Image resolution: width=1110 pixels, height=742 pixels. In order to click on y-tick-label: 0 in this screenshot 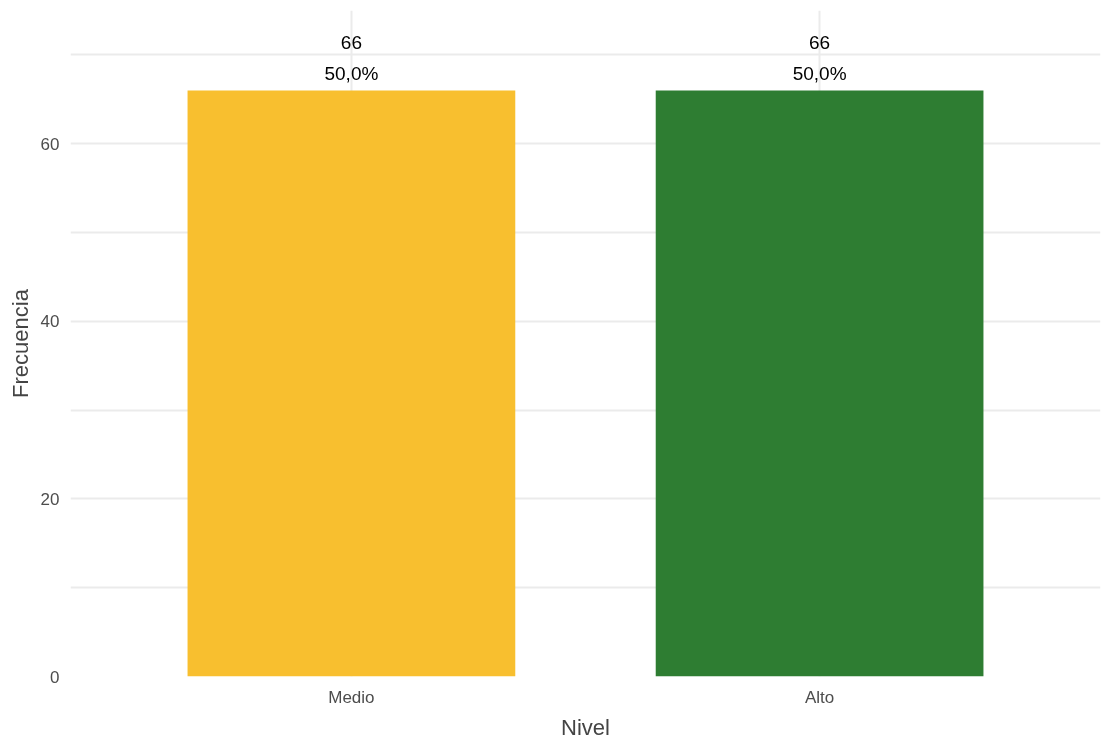, I will do `click(55, 677)`.